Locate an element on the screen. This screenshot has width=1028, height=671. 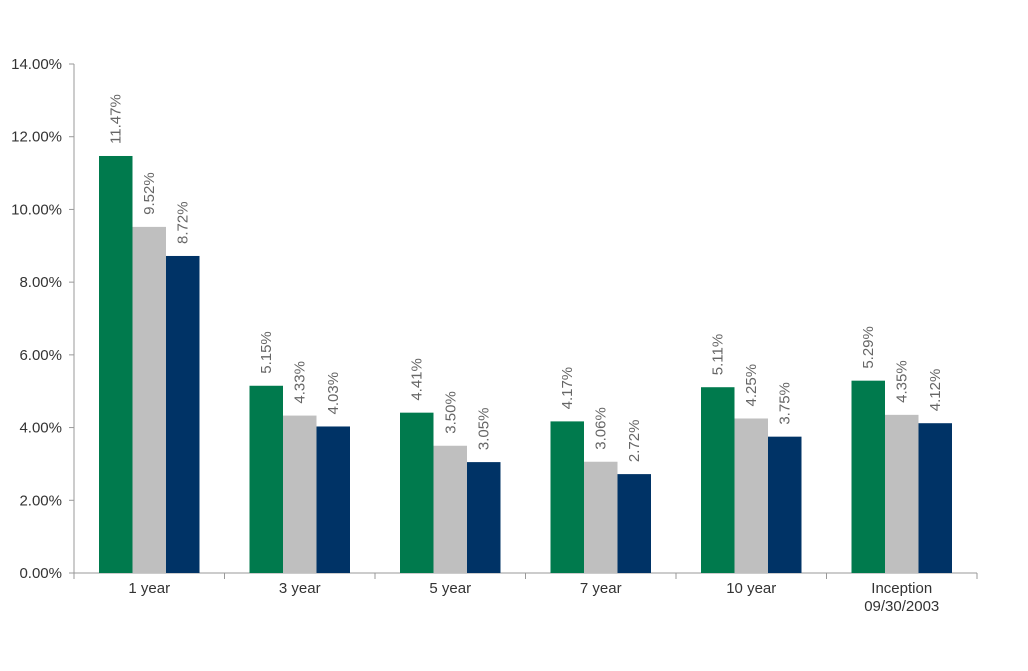
bar-value-label: 3.06% is located at coordinates (601, 428).